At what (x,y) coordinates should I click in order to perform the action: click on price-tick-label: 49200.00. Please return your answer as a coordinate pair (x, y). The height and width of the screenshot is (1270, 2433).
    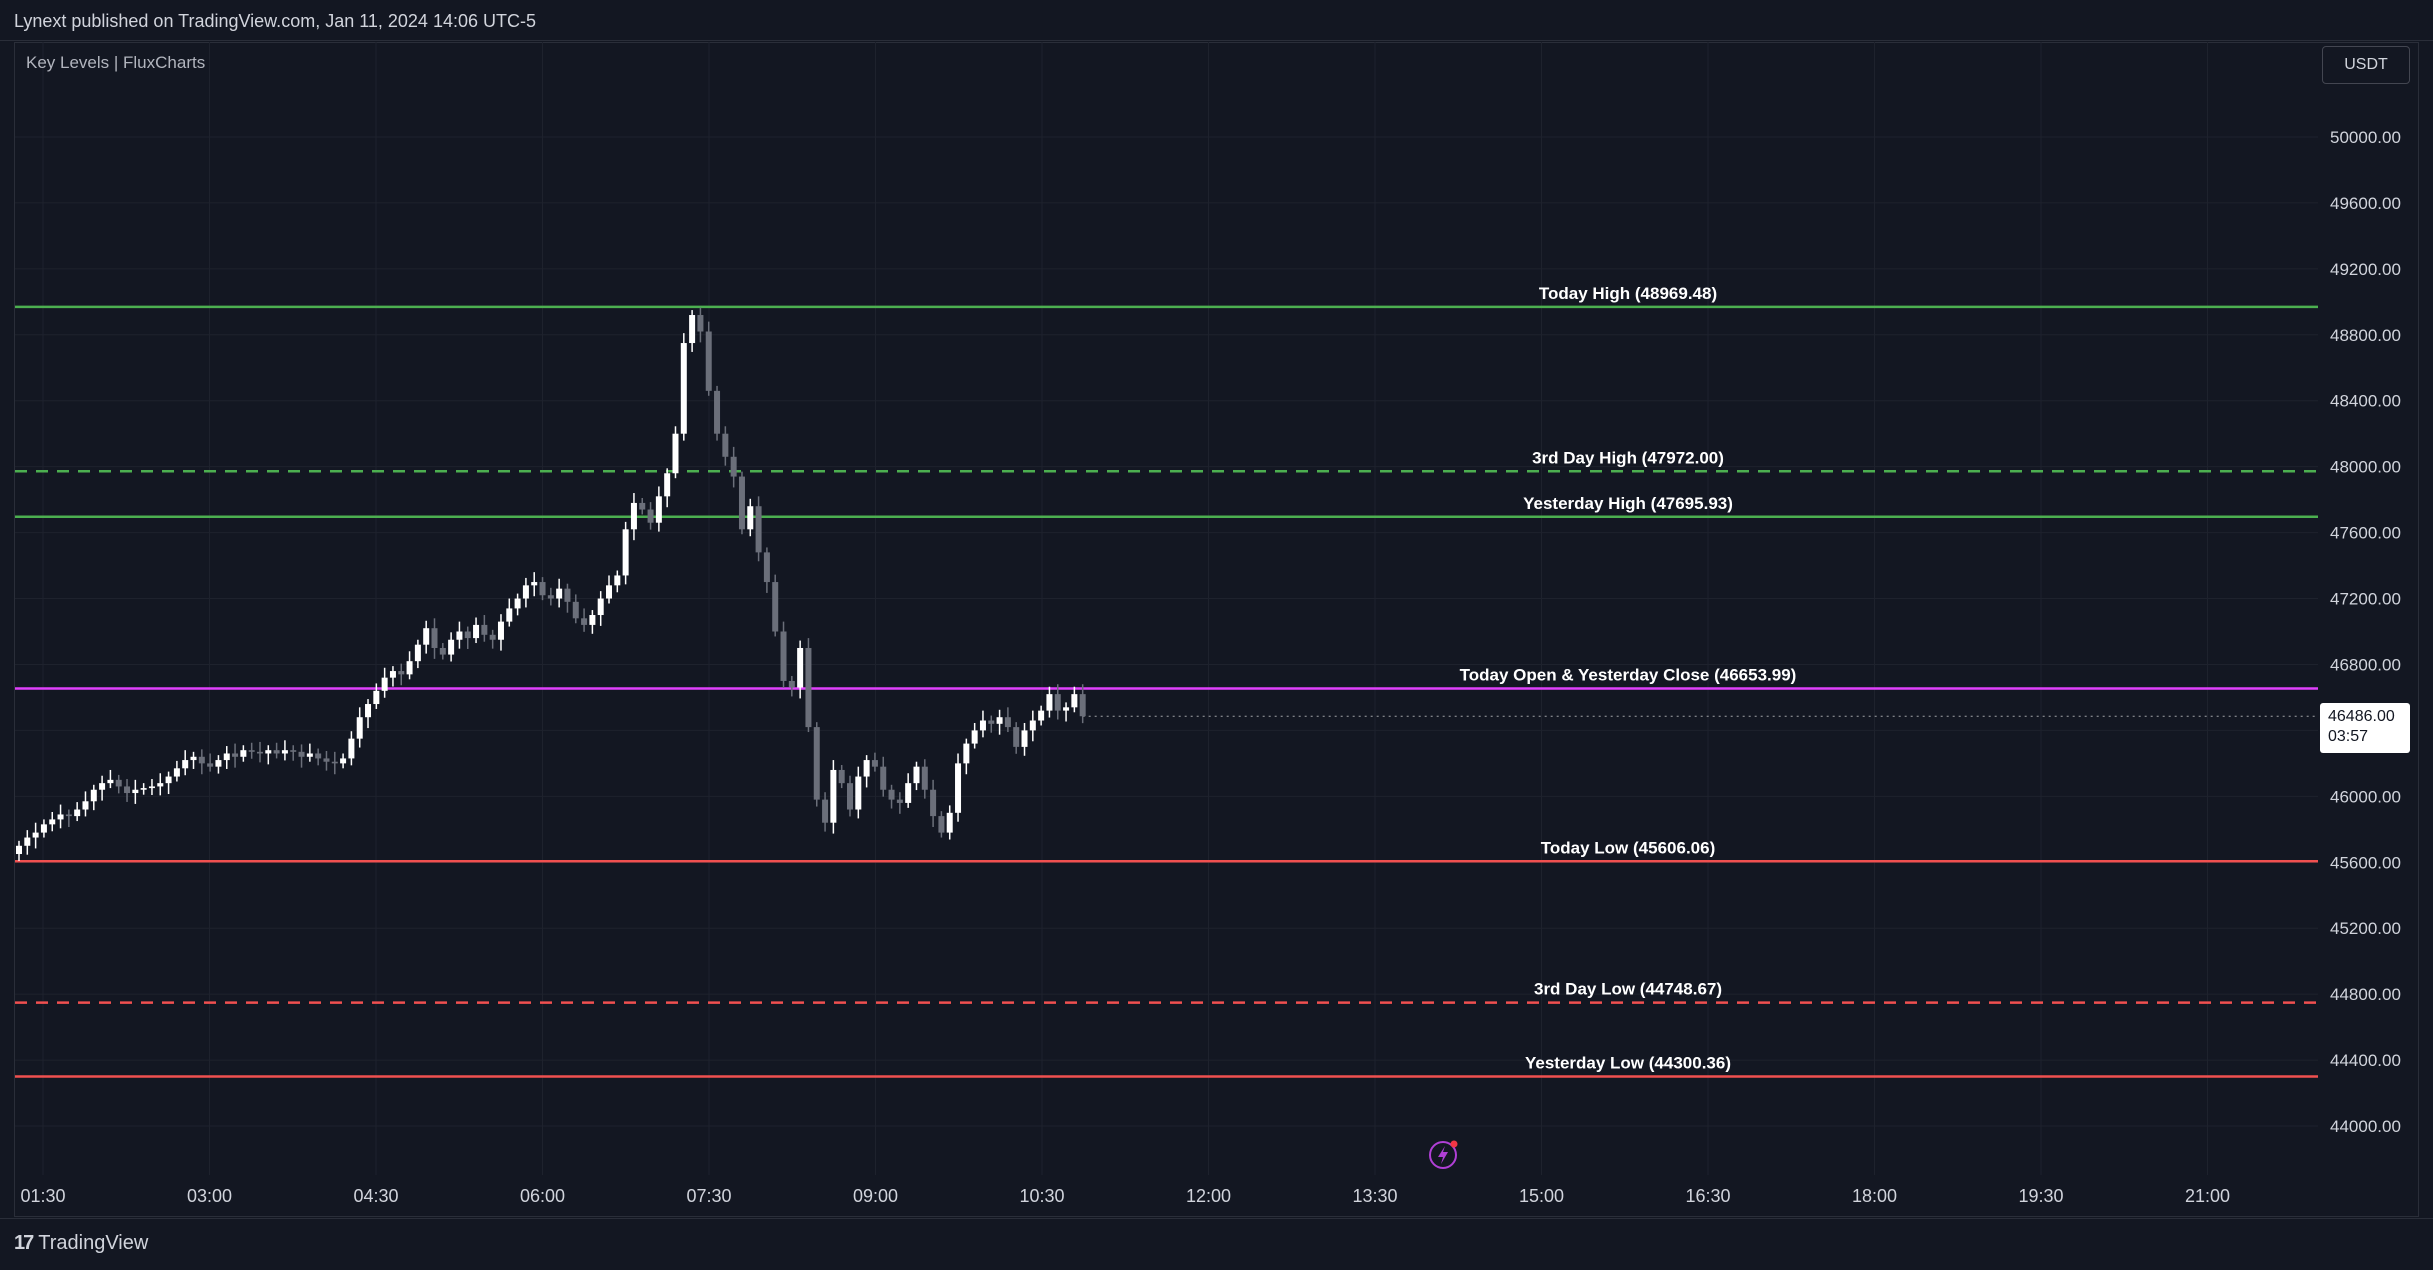
    Looking at the image, I should click on (2365, 269).